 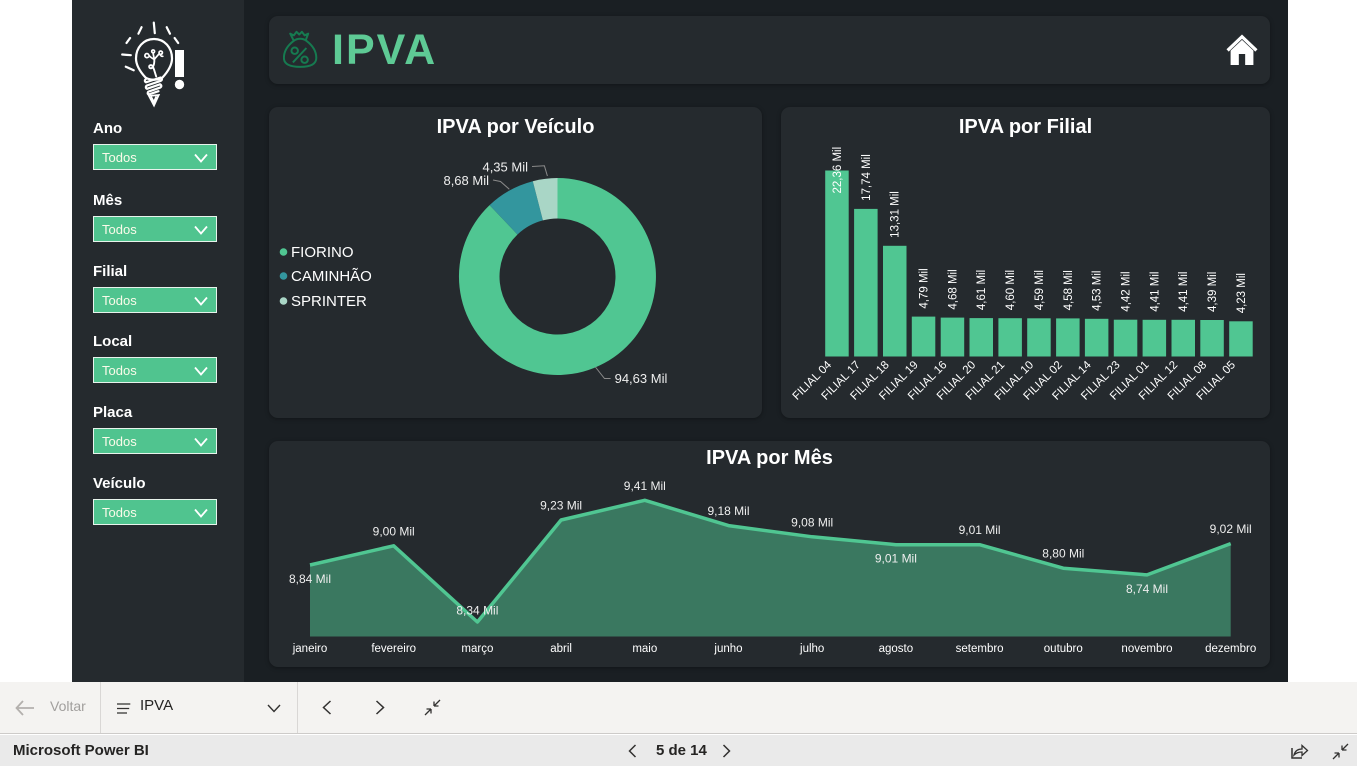 What do you see at coordinates (728, 511) in the screenshot?
I see `svg-text: 9,18 Mil` at bounding box center [728, 511].